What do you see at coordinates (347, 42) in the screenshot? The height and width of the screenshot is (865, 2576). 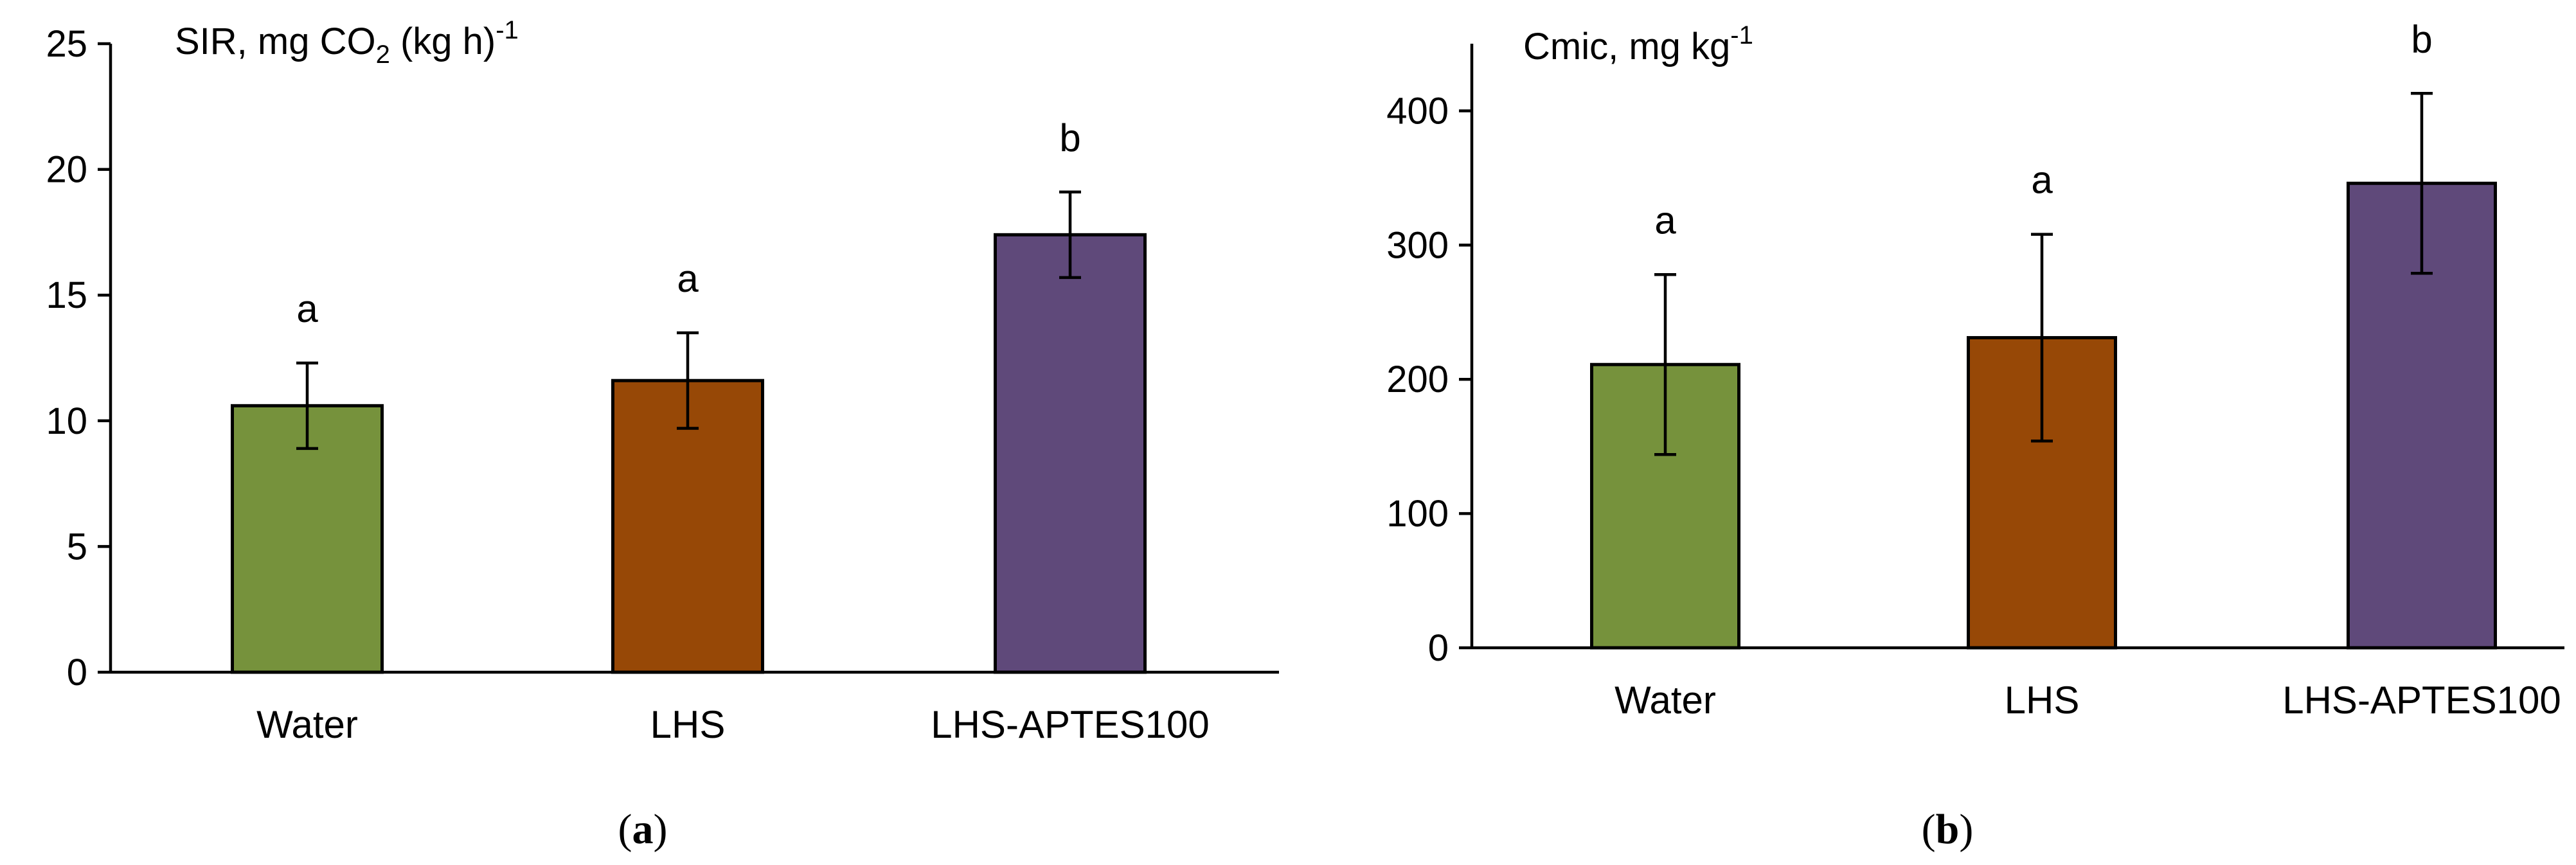 I see `chart-title-a: SIR, mg CO2 (kg h)-1` at bounding box center [347, 42].